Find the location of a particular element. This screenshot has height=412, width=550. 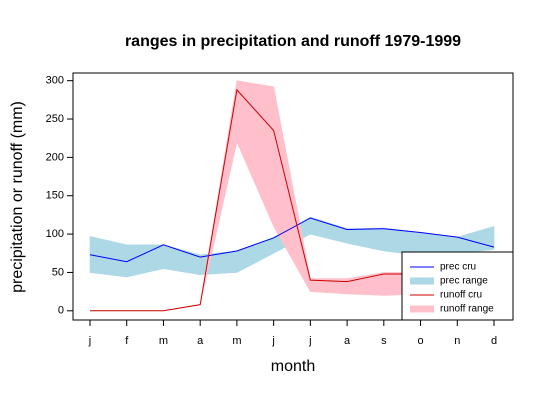

y-tick-label: 150 is located at coordinates (55, 196).